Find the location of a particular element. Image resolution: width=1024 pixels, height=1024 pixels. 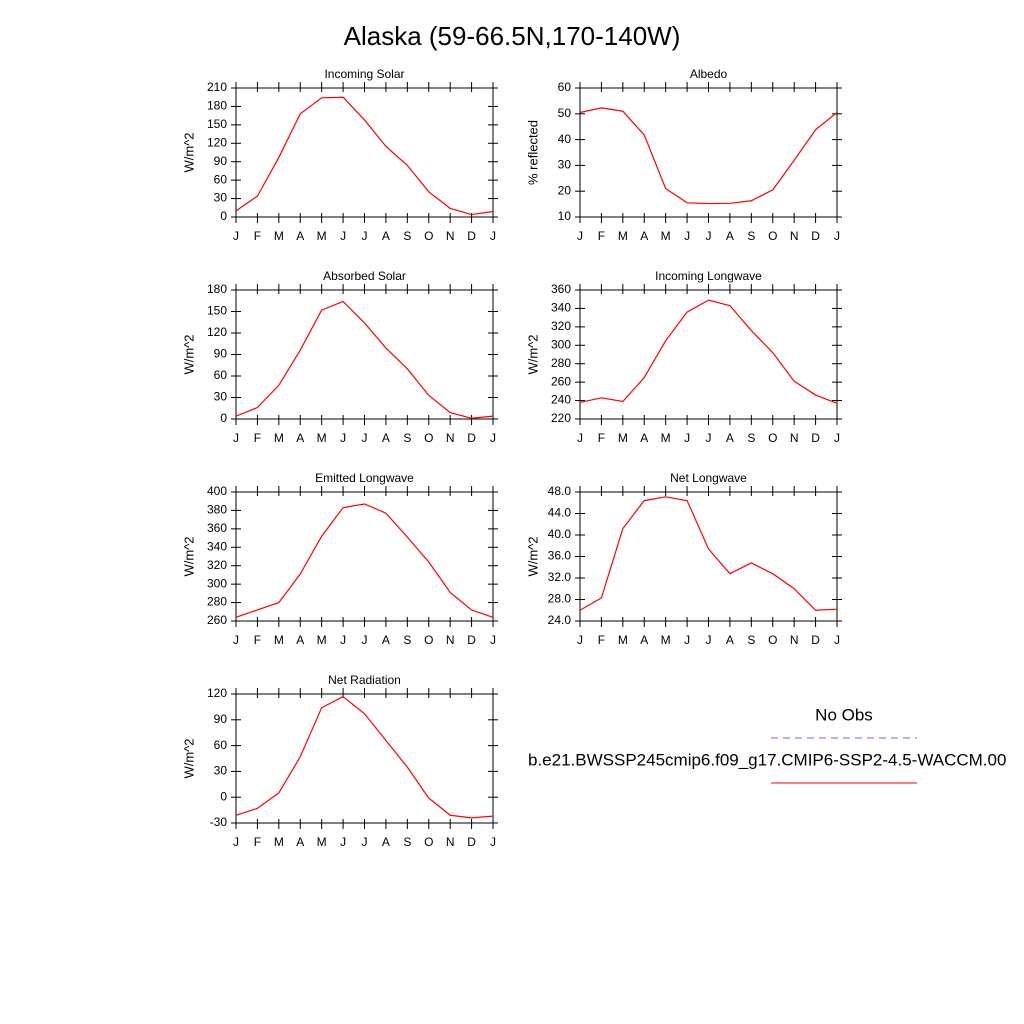

y-tick-label: 380 is located at coordinates (217, 510).